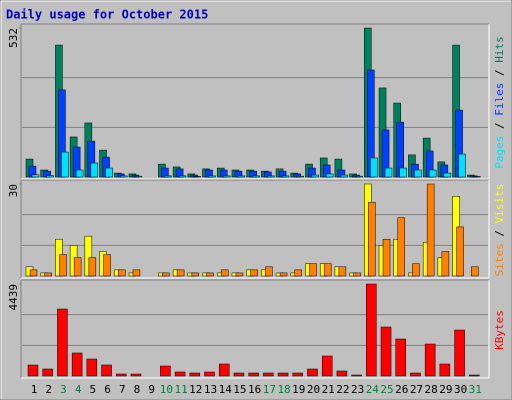 The height and width of the screenshot is (400, 512). Describe the element at coordinates (328, 389) in the screenshot. I see `x-tick-label: 21` at that location.